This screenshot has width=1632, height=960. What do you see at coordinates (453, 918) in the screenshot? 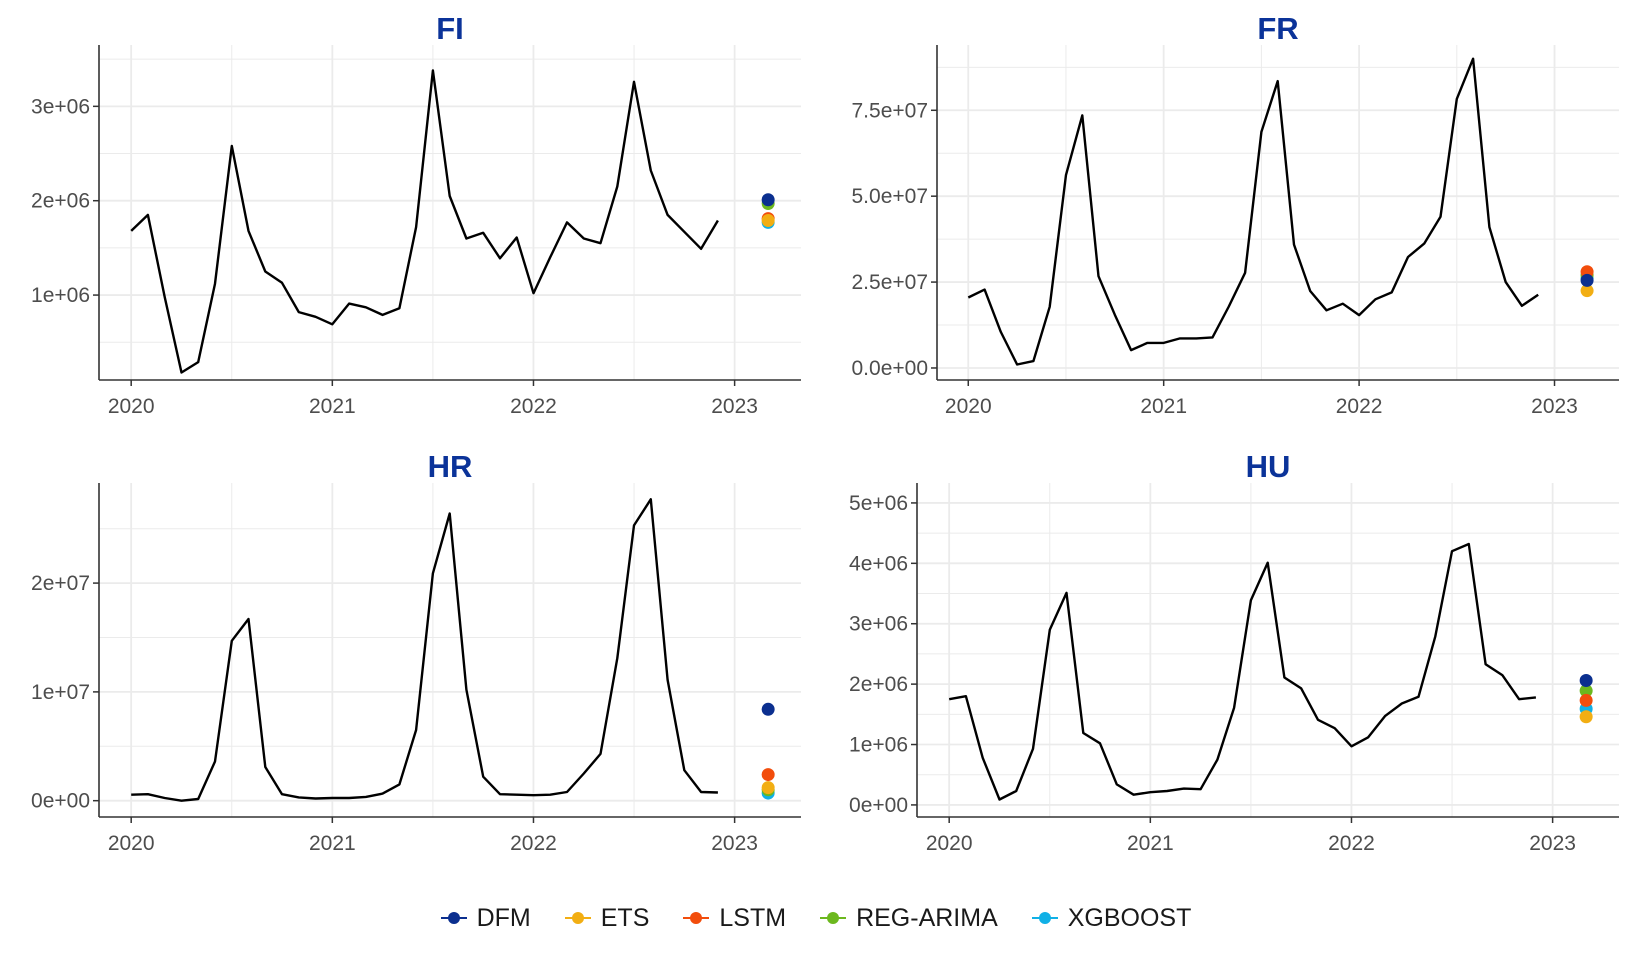
I see `legend-key-dfm` at bounding box center [453, 918].